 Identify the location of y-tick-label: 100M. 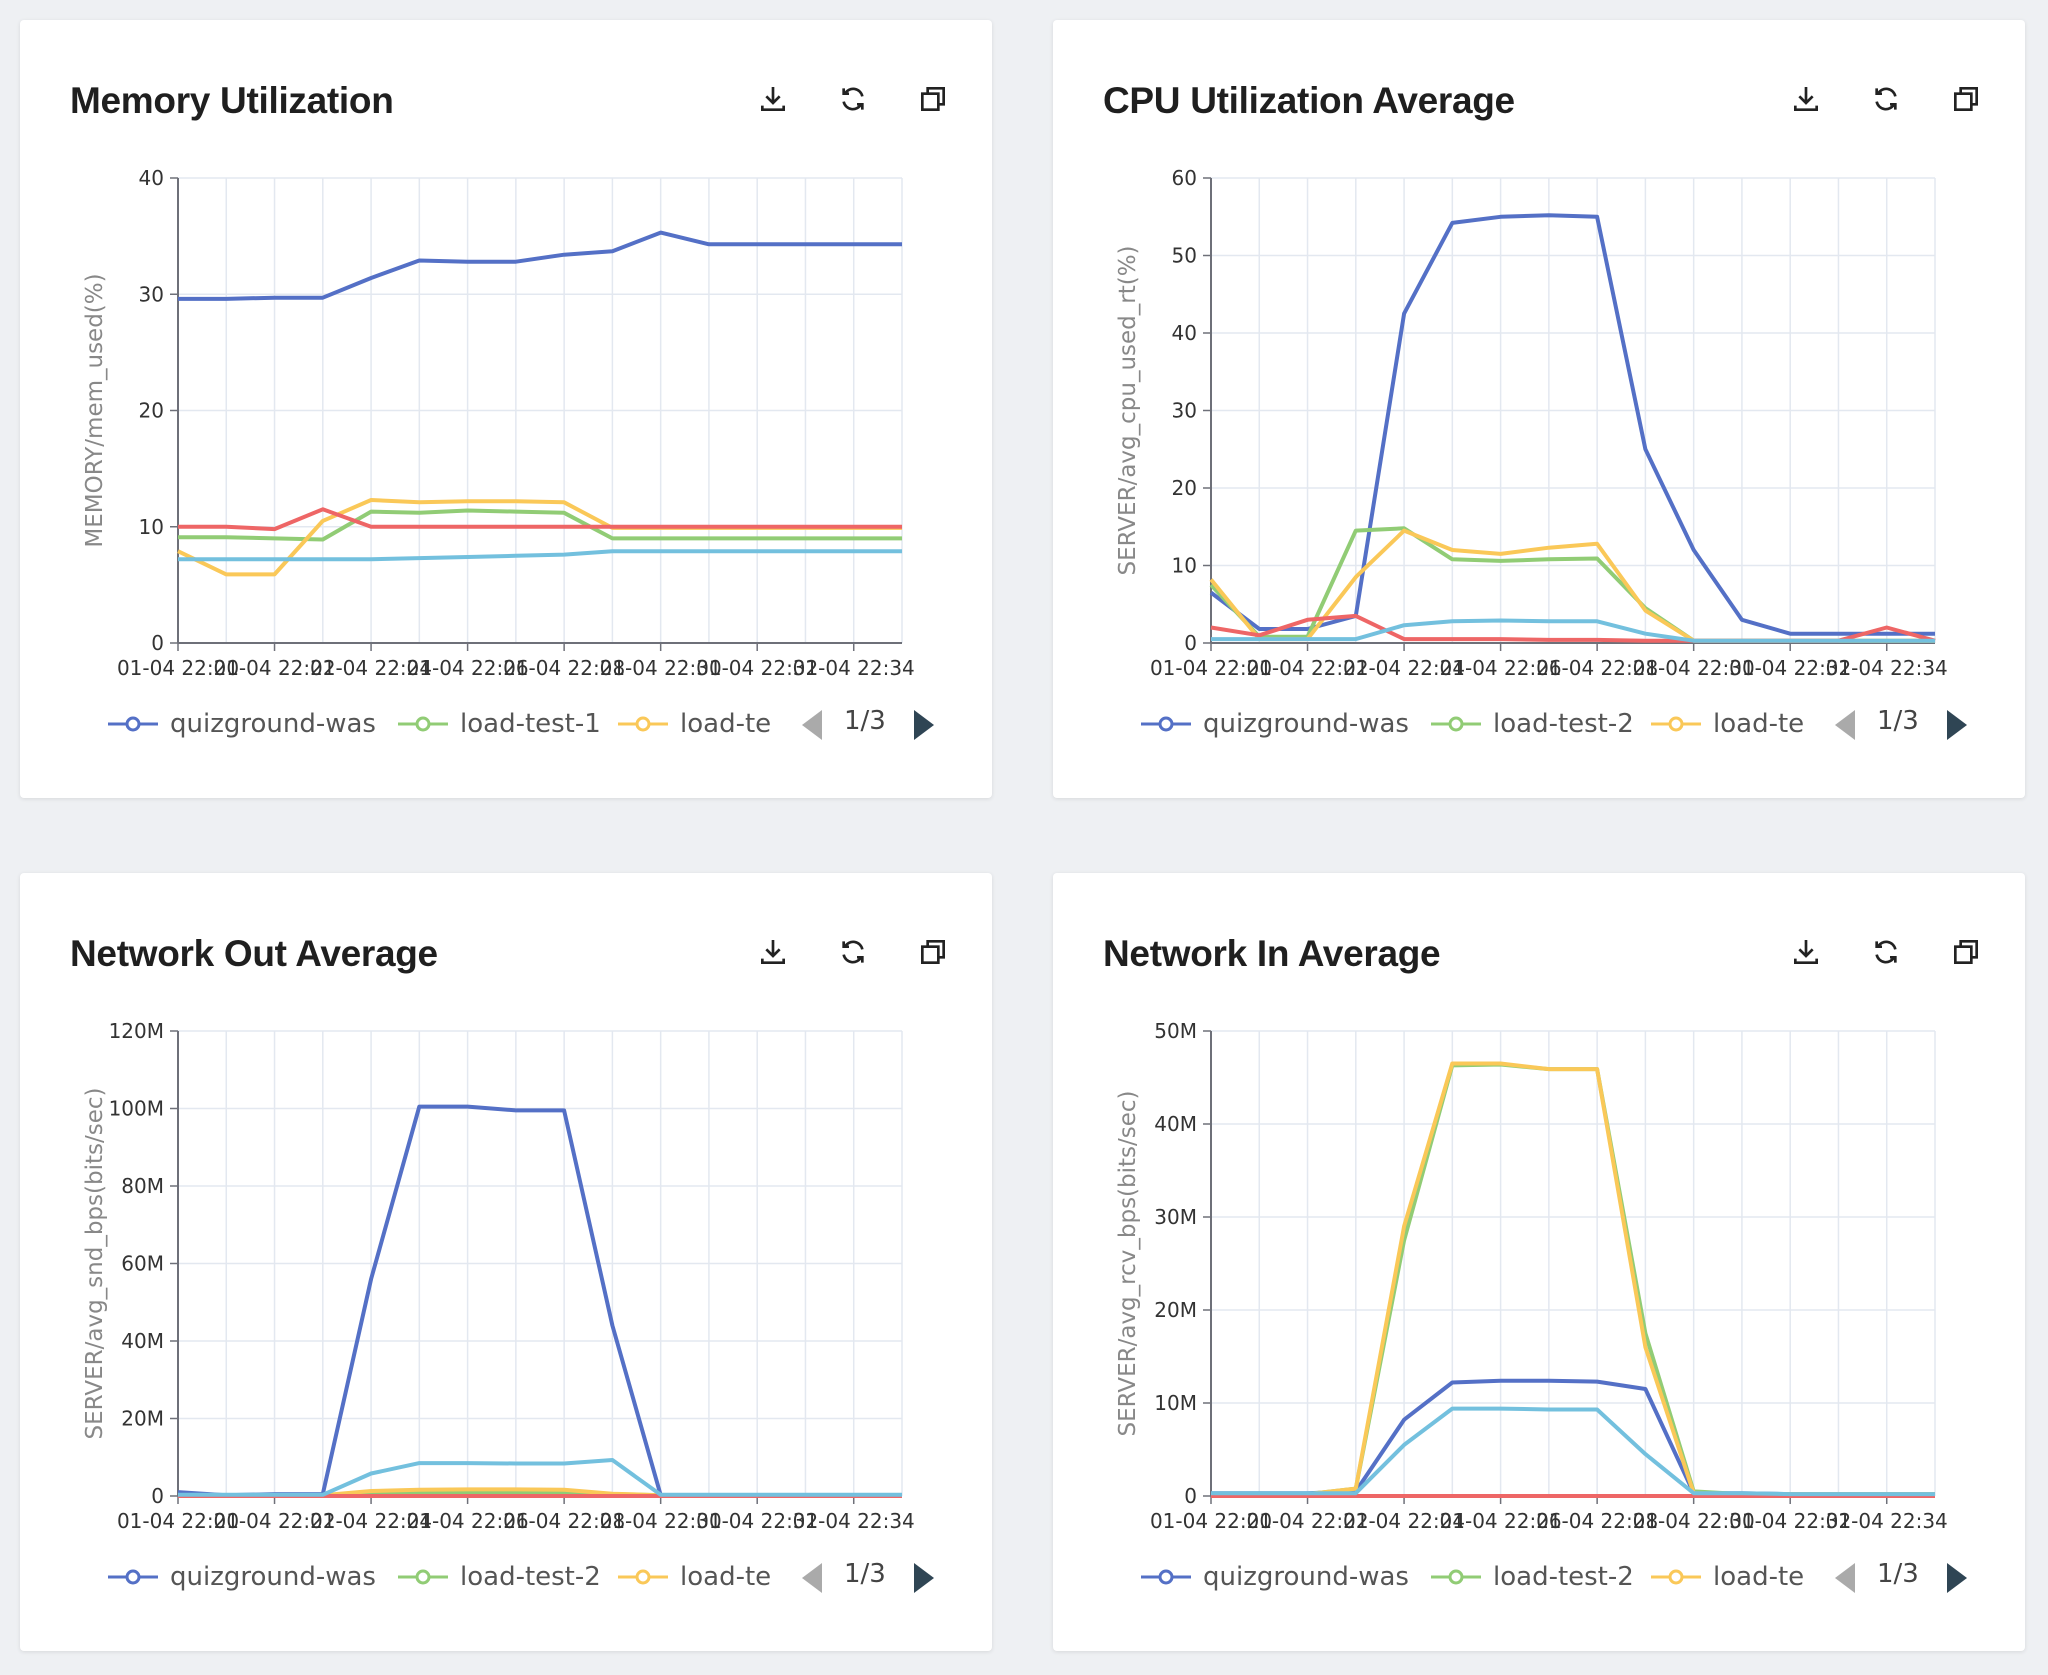
(136, 1109).